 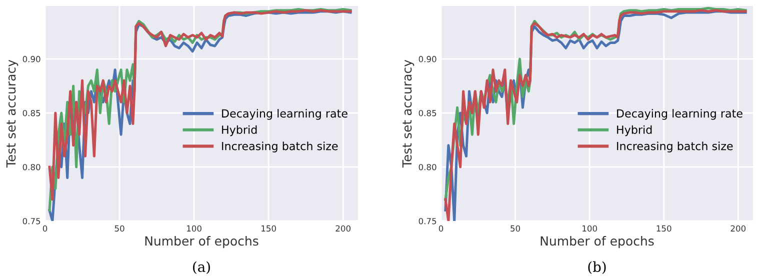 I want to click on text: (b), so click(x=597, y=267).